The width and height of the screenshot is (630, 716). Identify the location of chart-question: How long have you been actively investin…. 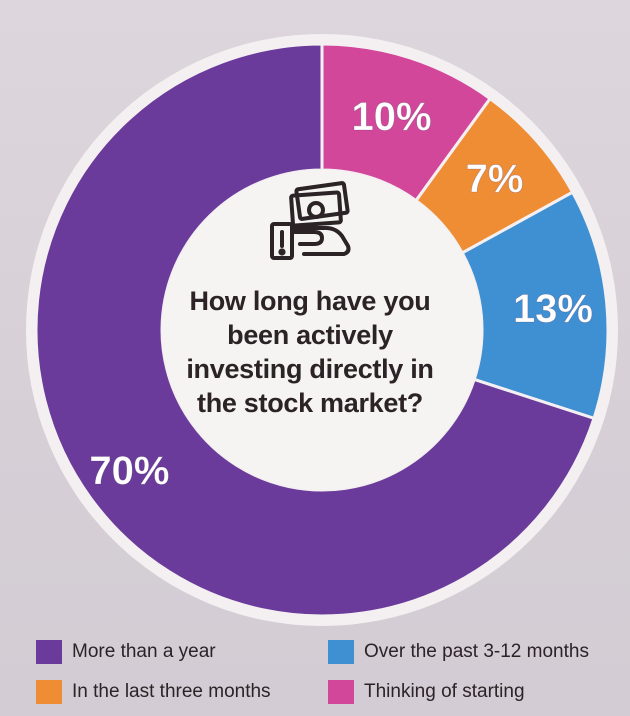
(310, 352).